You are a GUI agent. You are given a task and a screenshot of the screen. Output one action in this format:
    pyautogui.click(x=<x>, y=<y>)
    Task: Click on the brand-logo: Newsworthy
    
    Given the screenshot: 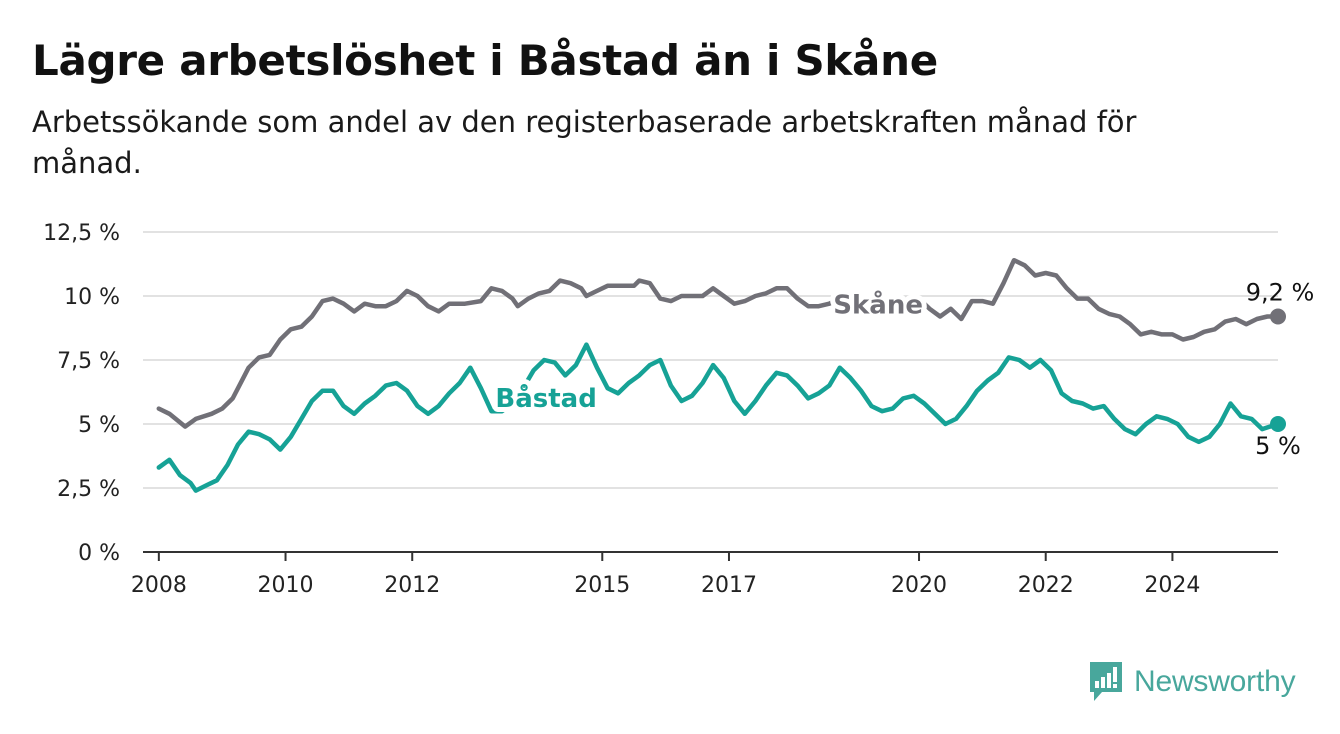 What is the action you would take?
    pyautogui.click(x=1192, y=682)
    